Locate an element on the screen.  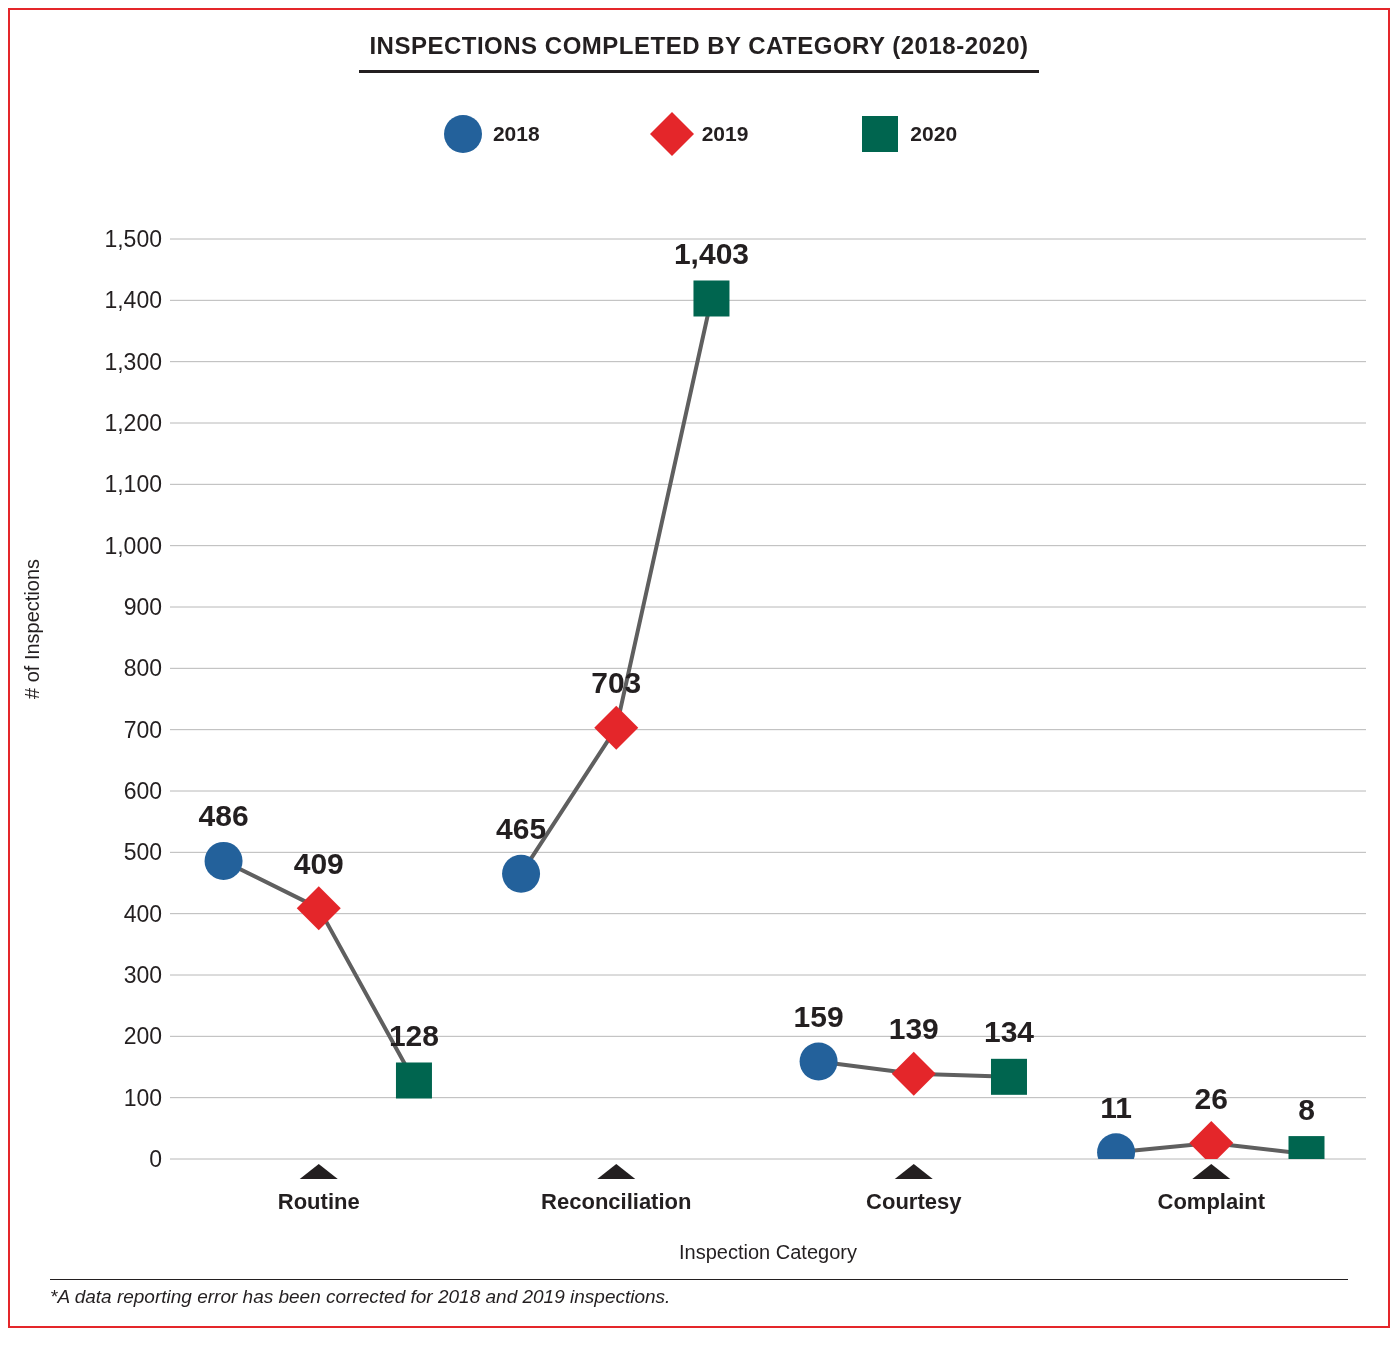
data-label: 134 is located at coordinates (1009, 1032).